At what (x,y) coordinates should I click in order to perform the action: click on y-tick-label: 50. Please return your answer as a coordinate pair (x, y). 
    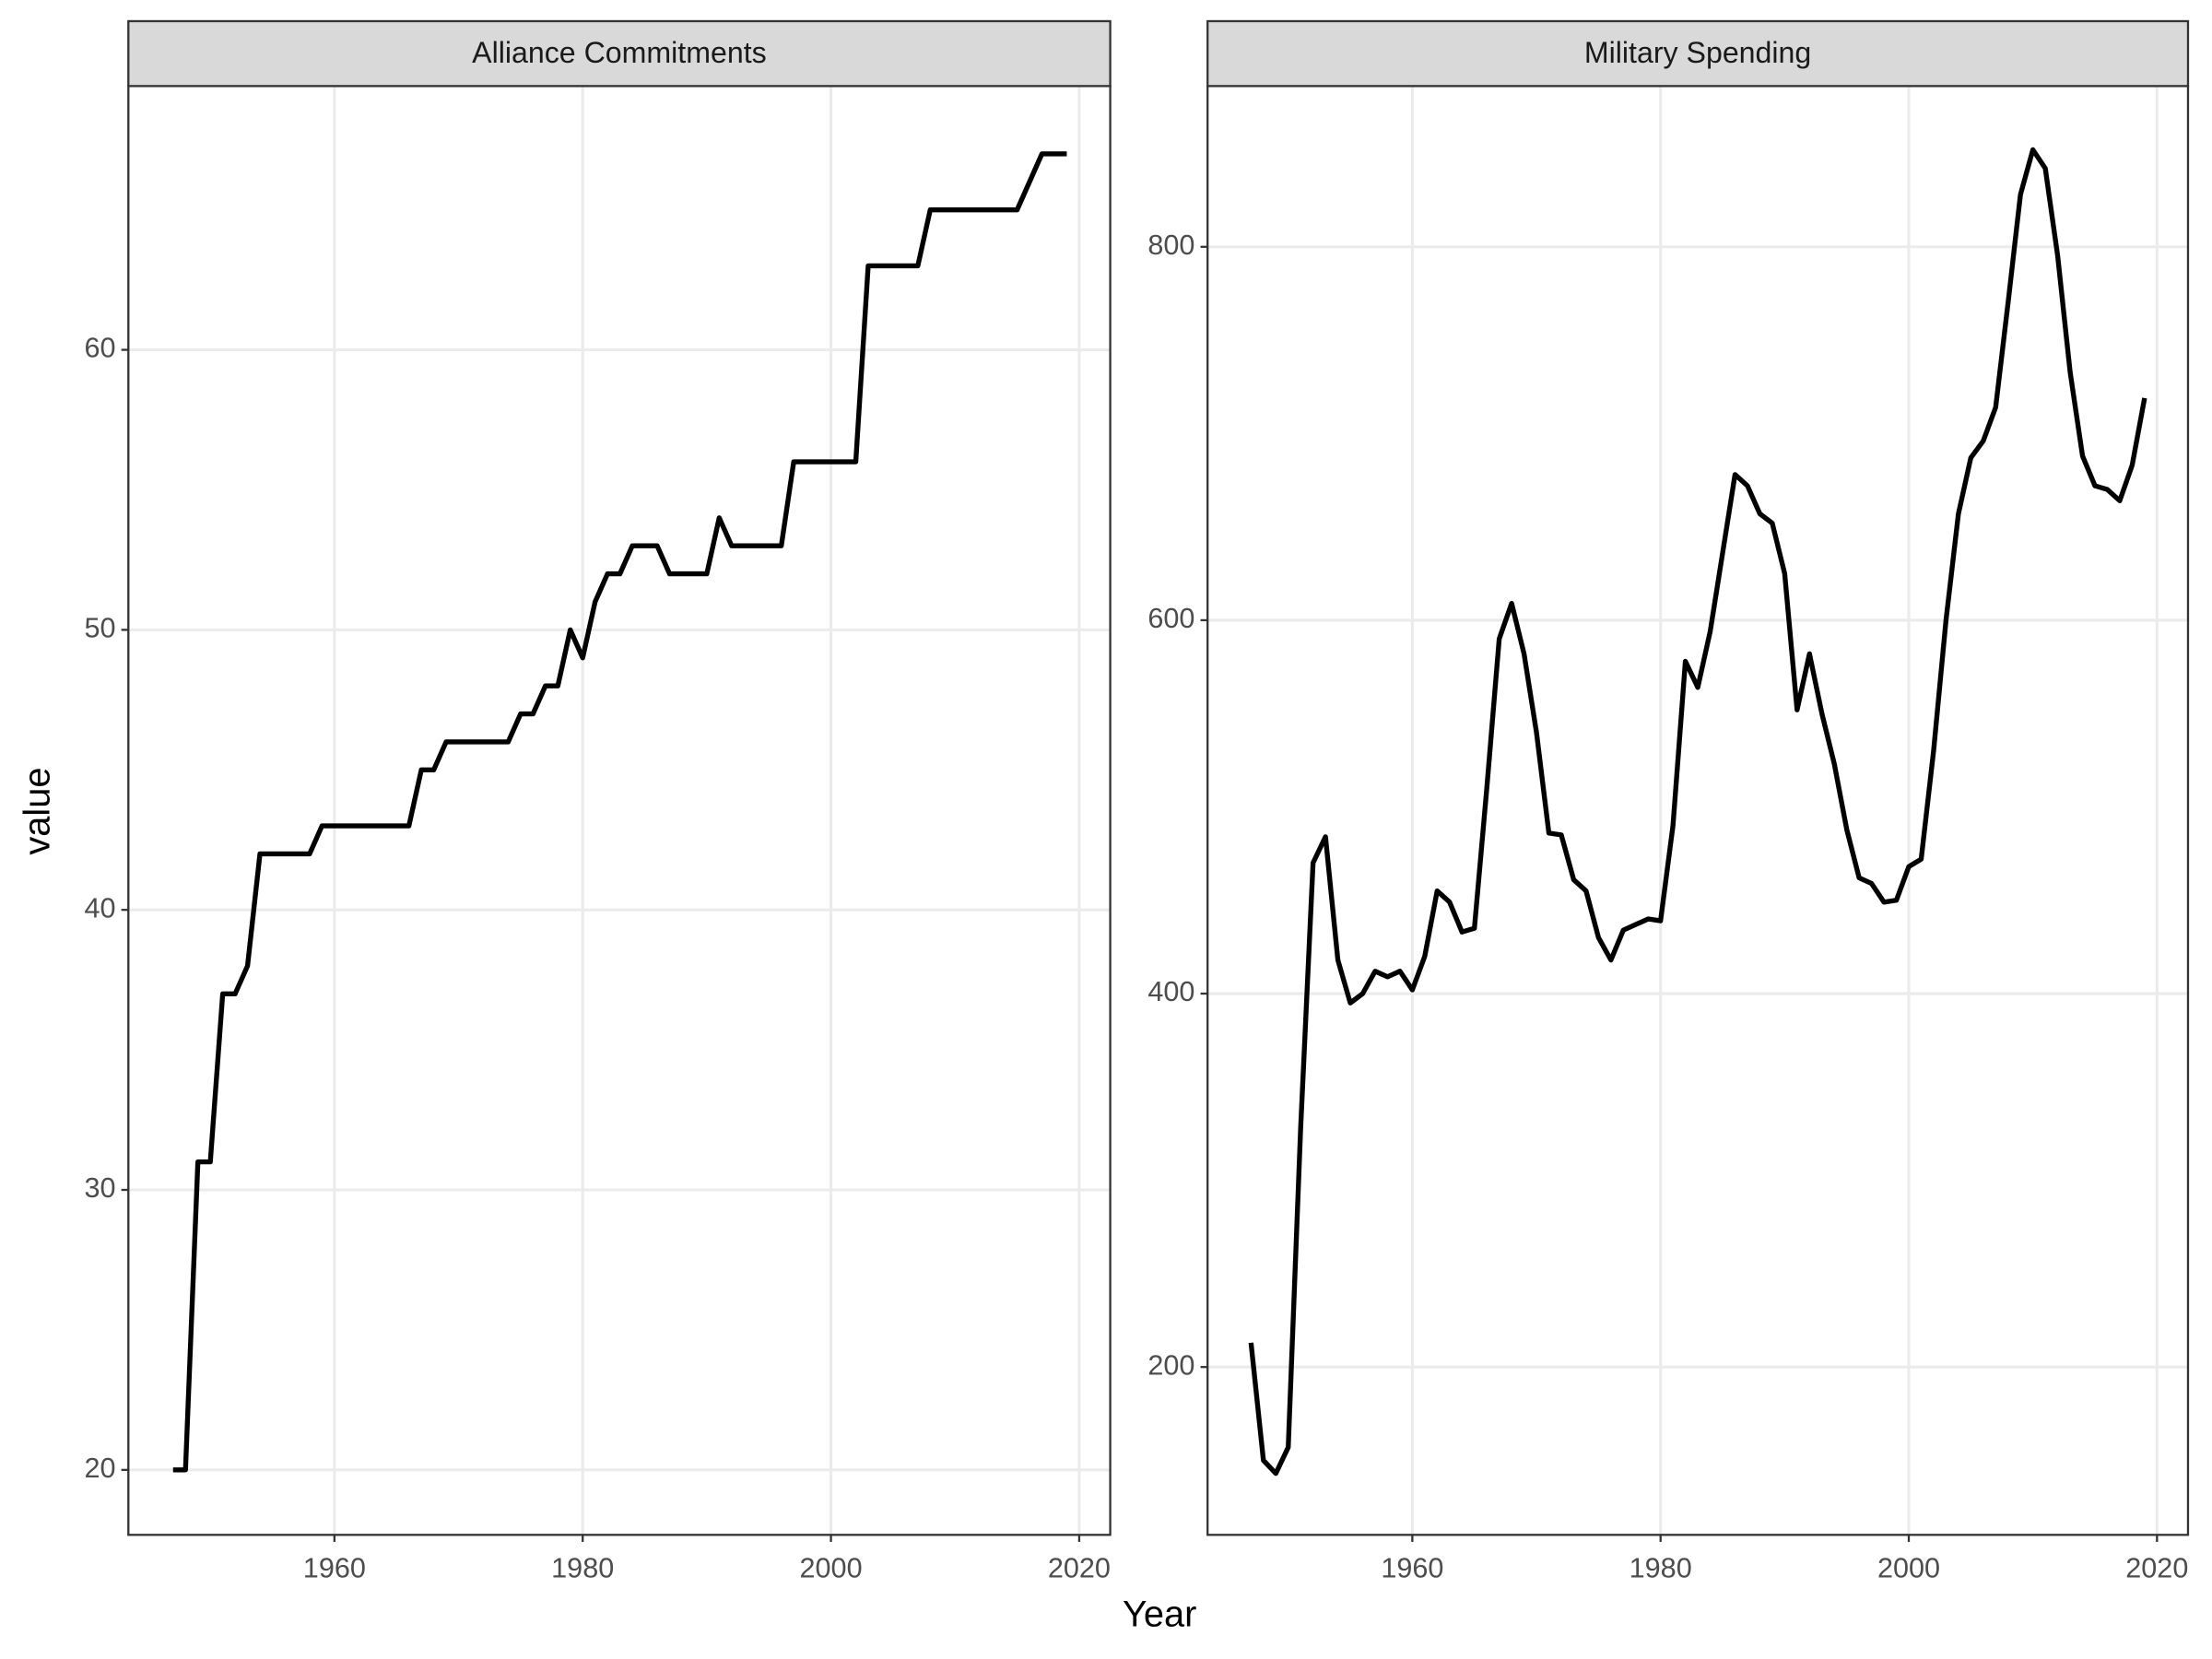
    Looking at the image, I should click on (99, 627).